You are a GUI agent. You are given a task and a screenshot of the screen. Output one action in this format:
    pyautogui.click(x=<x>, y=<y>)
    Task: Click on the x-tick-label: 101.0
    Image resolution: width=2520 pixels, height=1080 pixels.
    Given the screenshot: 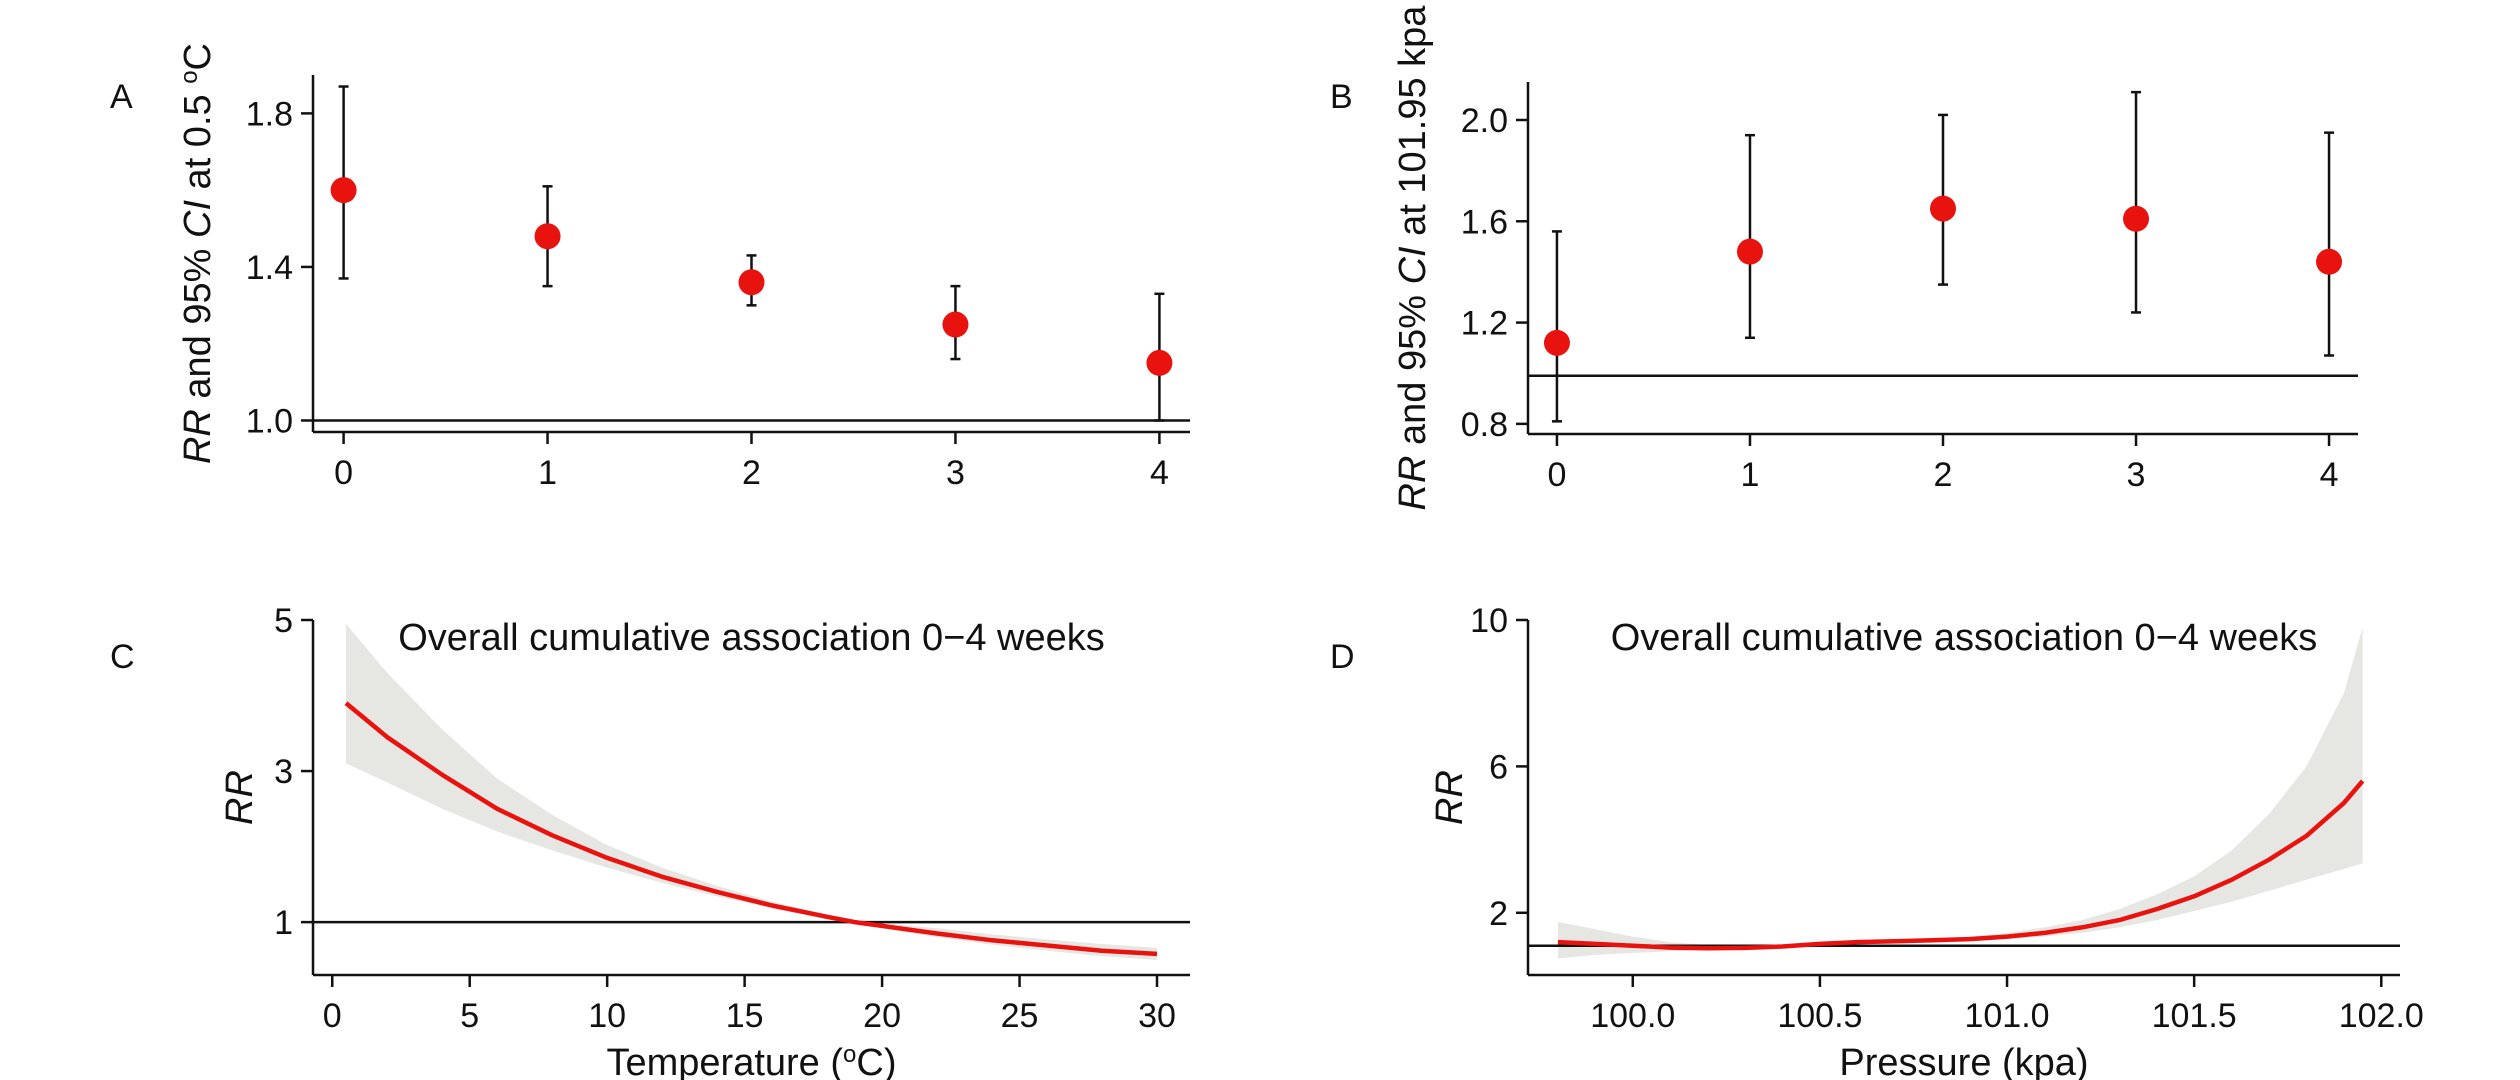 What is the action you would take?
    pyautogui.click(x=2006, y=1016)
    